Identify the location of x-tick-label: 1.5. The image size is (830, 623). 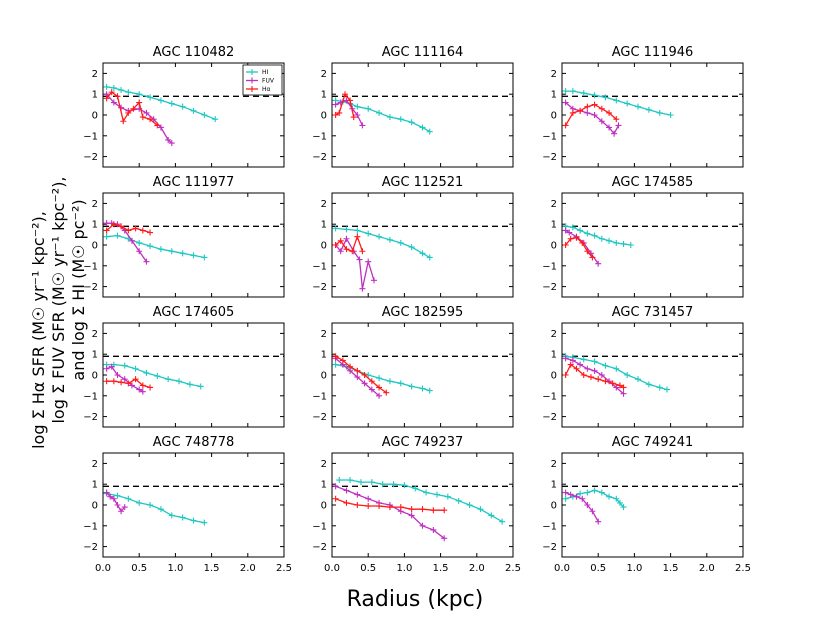
(212, 568).